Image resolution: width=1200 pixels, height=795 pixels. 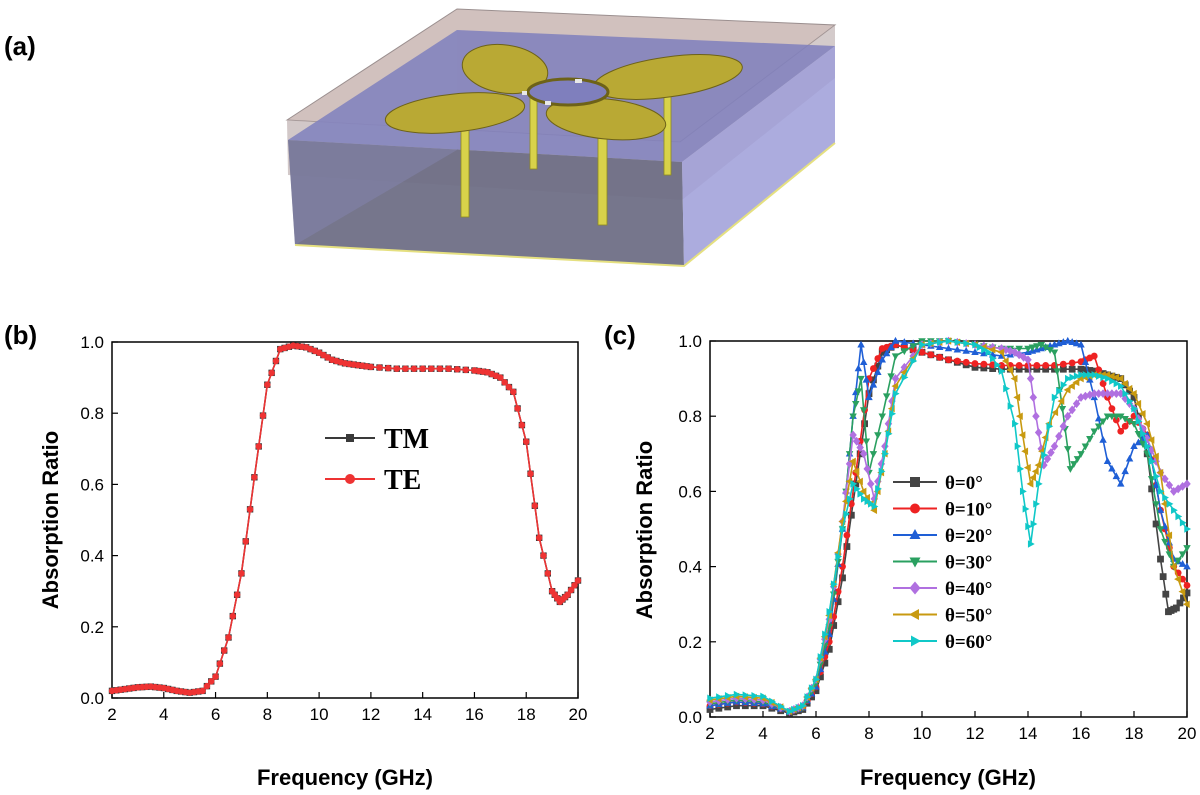 I want to click on x-tick-label: 6, so click(x=815, y=733).